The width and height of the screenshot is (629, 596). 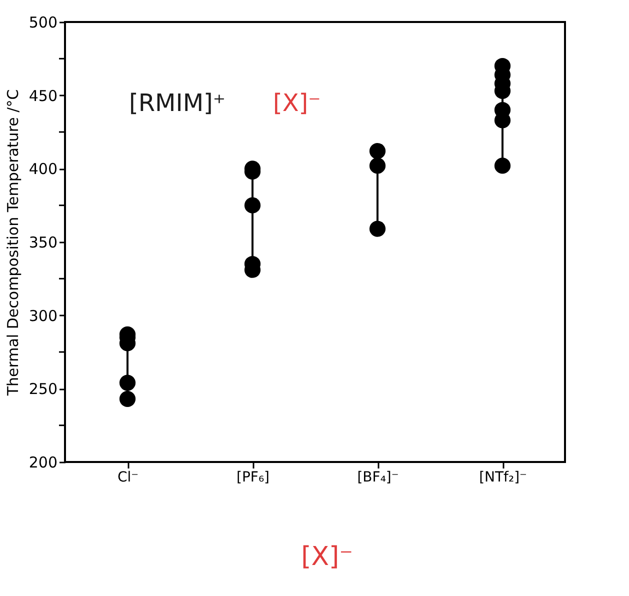 I want to click on text: [X]⁻, so click(x=327, y=557).